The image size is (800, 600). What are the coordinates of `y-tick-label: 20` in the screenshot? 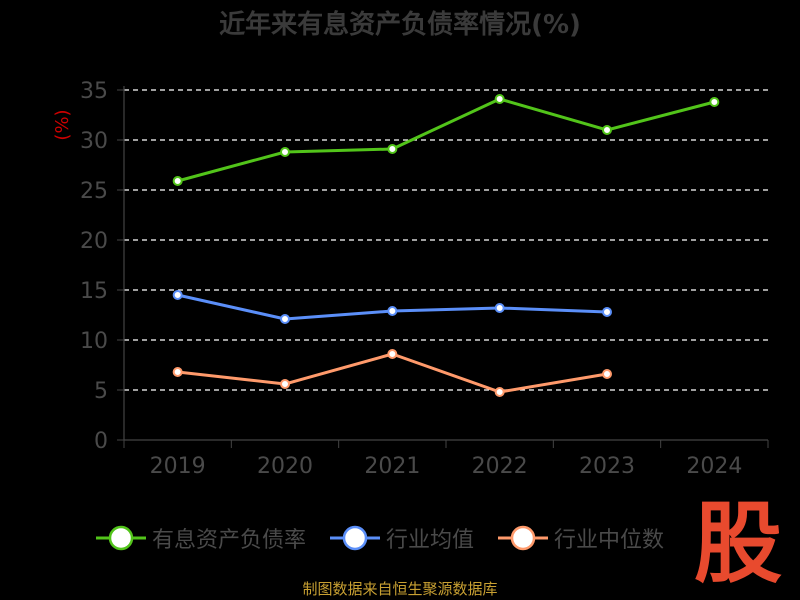 It's located at (94, 241).